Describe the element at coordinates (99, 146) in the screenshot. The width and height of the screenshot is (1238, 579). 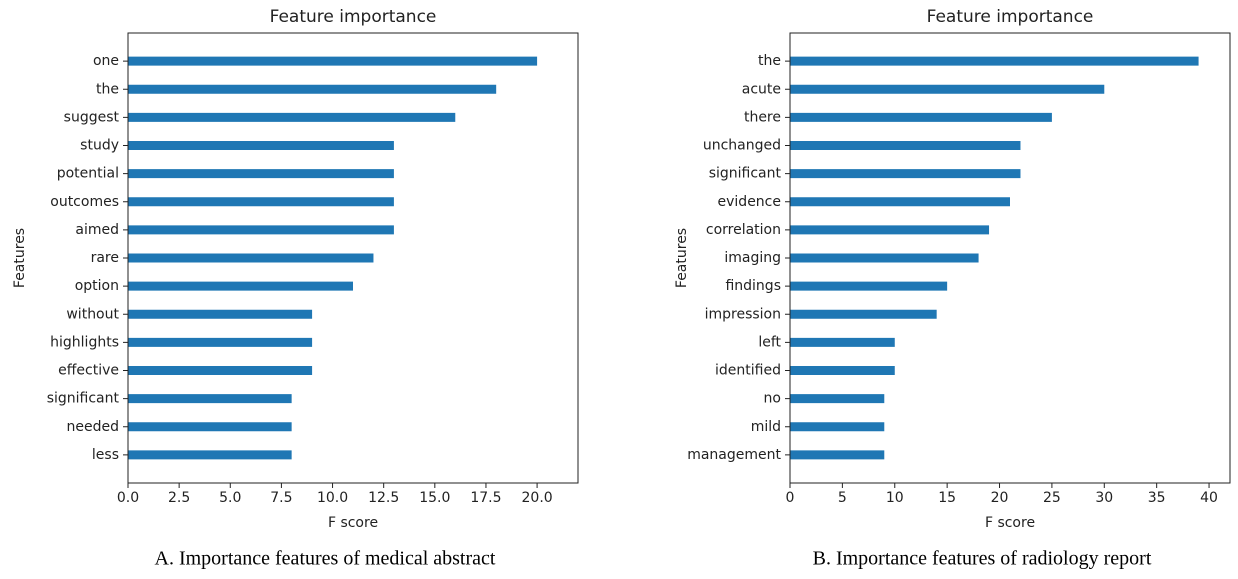
I see `y-tick-label: study` at that location.